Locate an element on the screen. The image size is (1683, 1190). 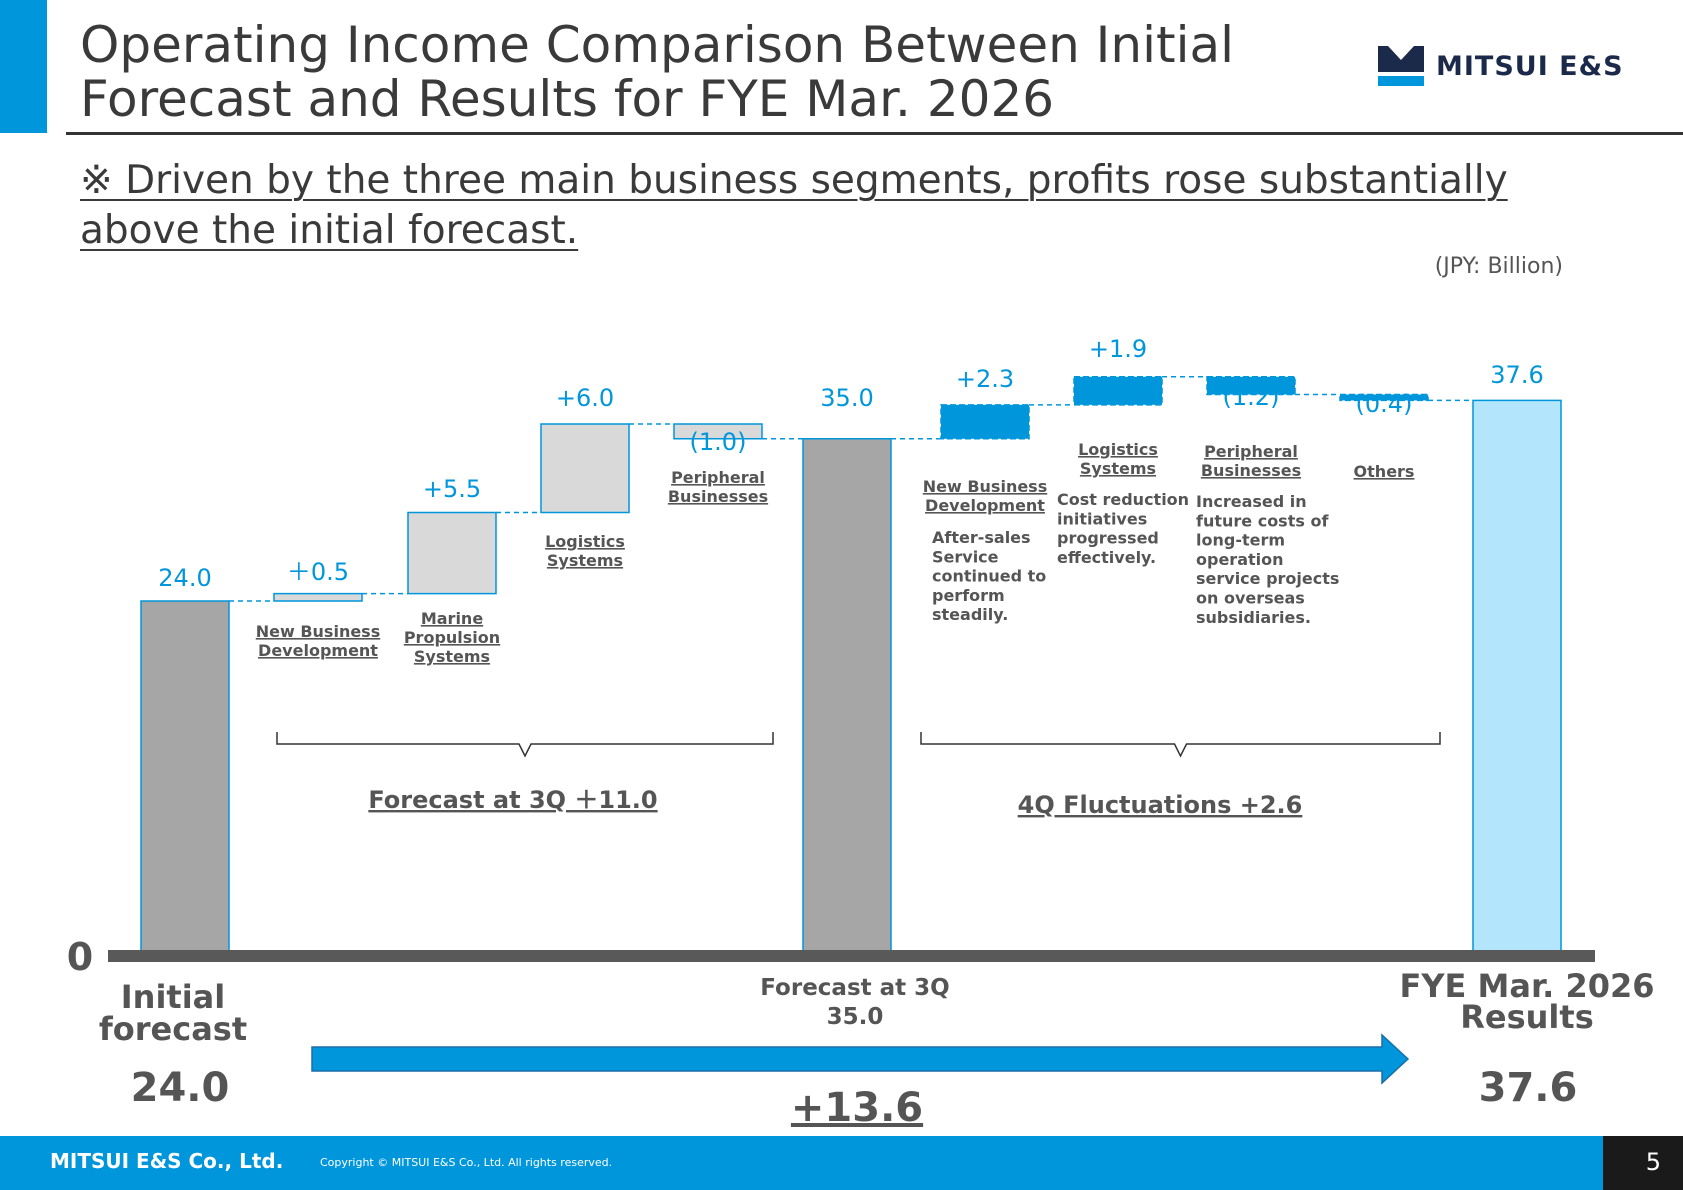
unit-label: (JPY: Billion) is located at coordinates (1498, 266).